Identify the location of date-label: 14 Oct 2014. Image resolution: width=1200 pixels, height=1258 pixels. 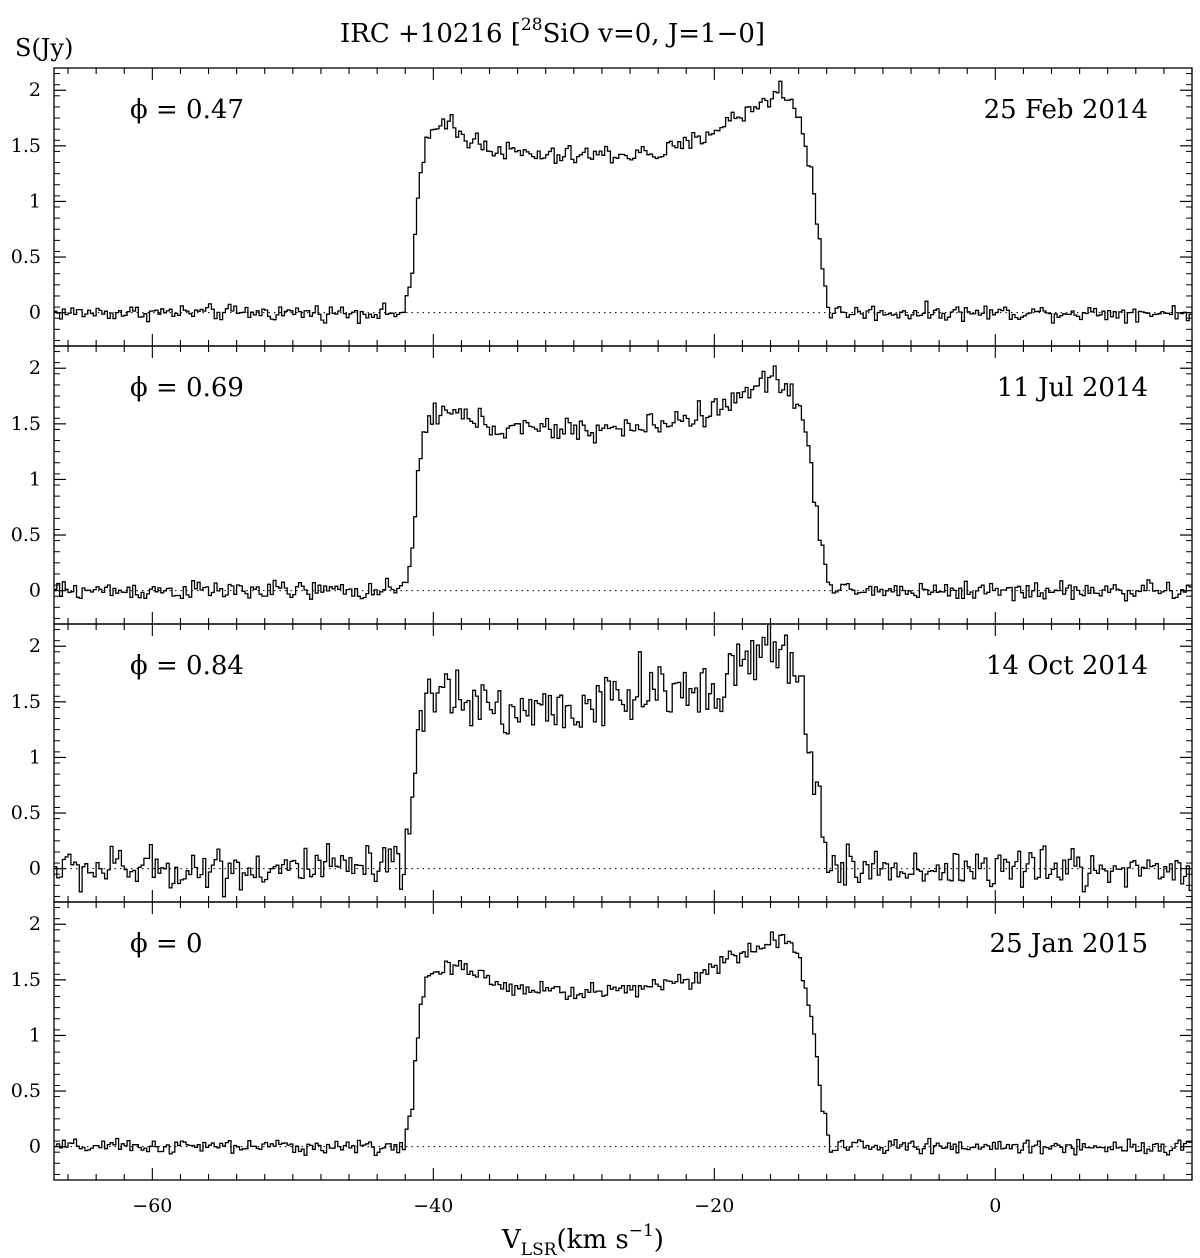
(1067, 666).